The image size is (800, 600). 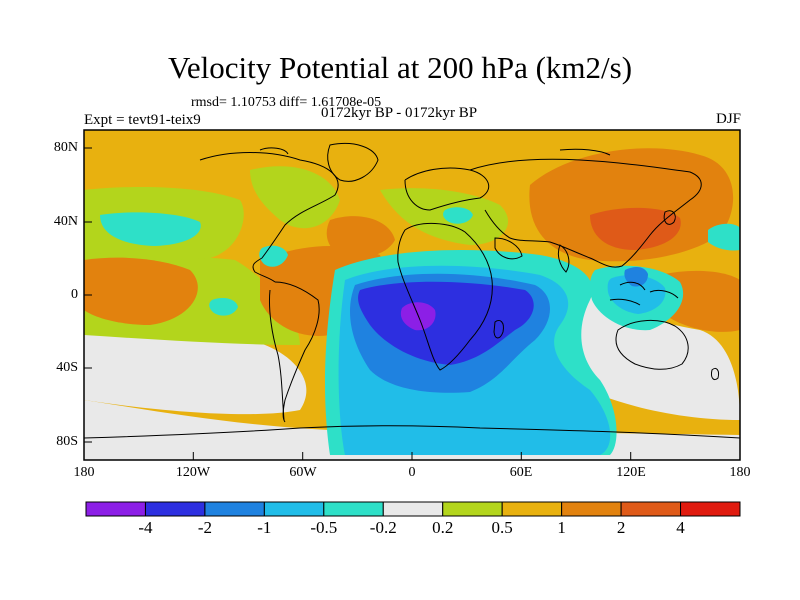 What do you see at coordinates (88, 295) in the screenshot?
I see `y-axis-ticks` at bounding box center [88, 295].